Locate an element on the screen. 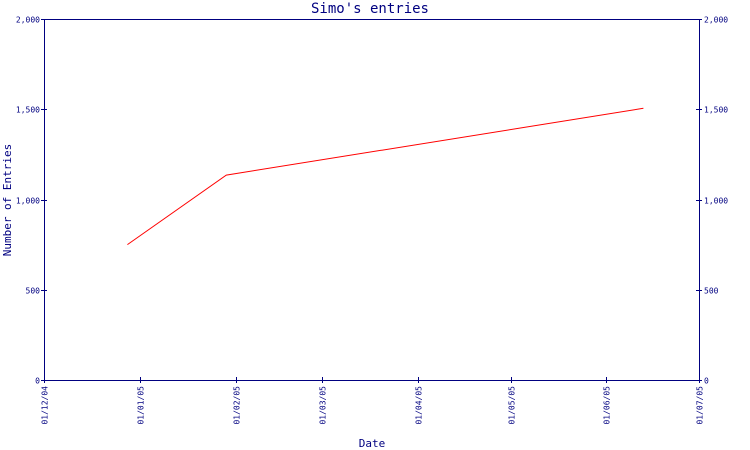 This screenshot has height=450, width=750. x-tick-label: 01/07/05 is located at coordinates (700, 405).